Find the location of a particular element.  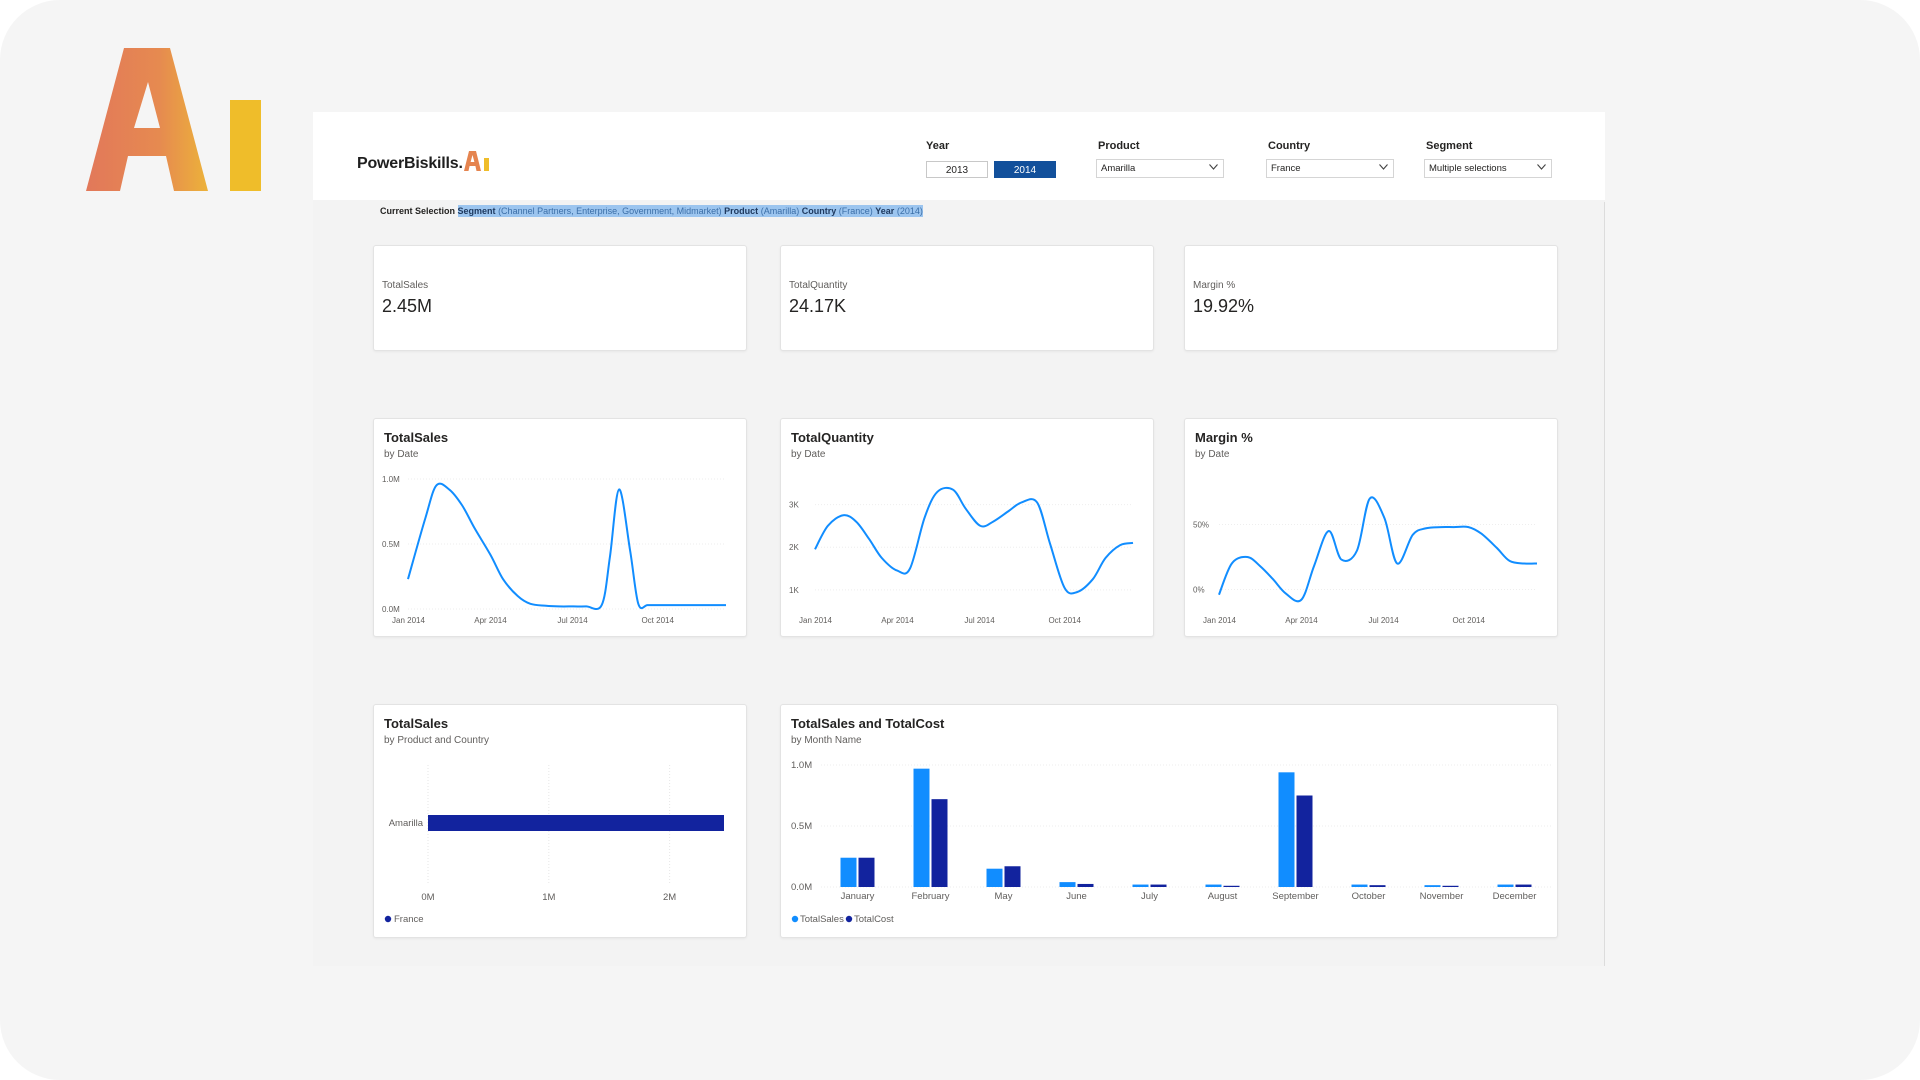

x-tick-label: January is located at coordinates (858, 896).